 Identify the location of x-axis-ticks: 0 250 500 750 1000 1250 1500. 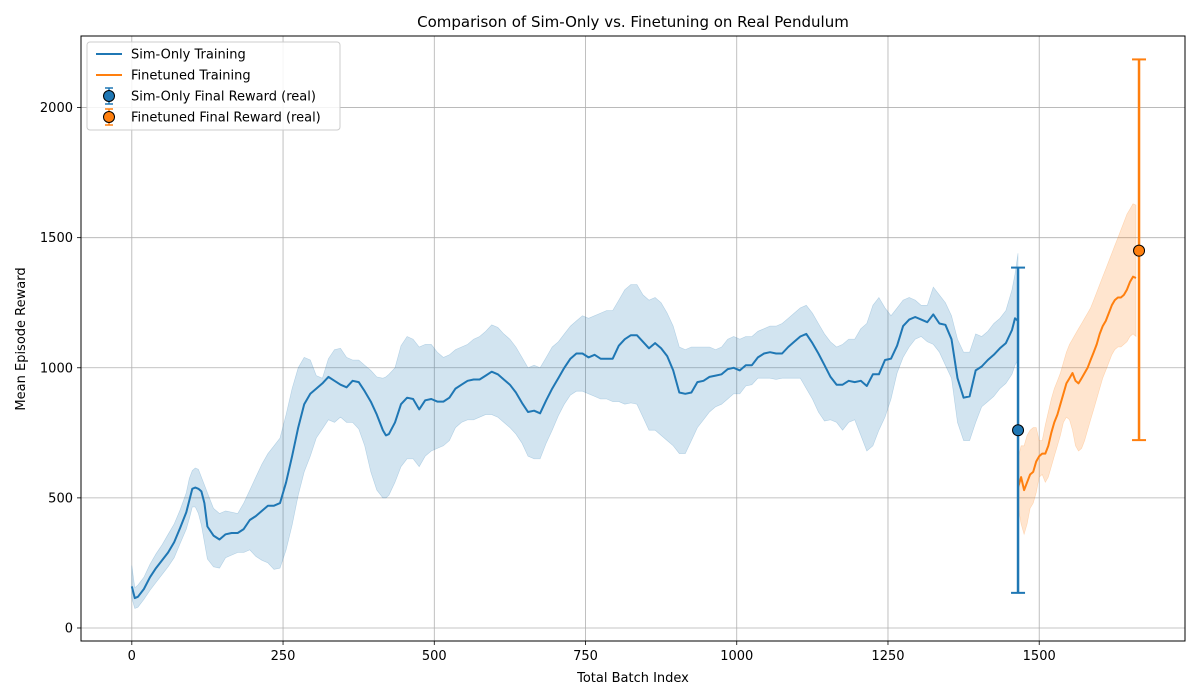
(592, 652).